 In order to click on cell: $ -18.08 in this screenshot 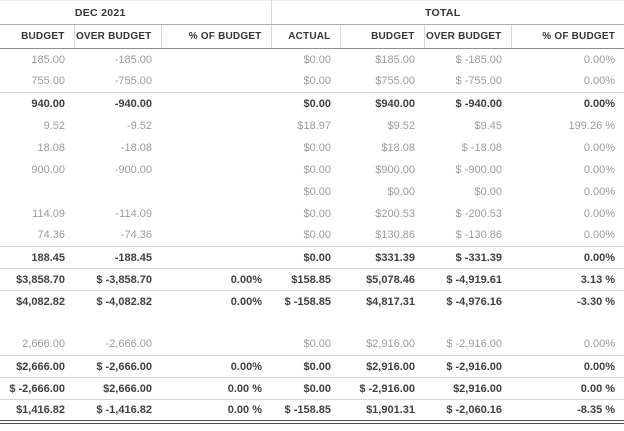, I will do `click(481, 147)`.